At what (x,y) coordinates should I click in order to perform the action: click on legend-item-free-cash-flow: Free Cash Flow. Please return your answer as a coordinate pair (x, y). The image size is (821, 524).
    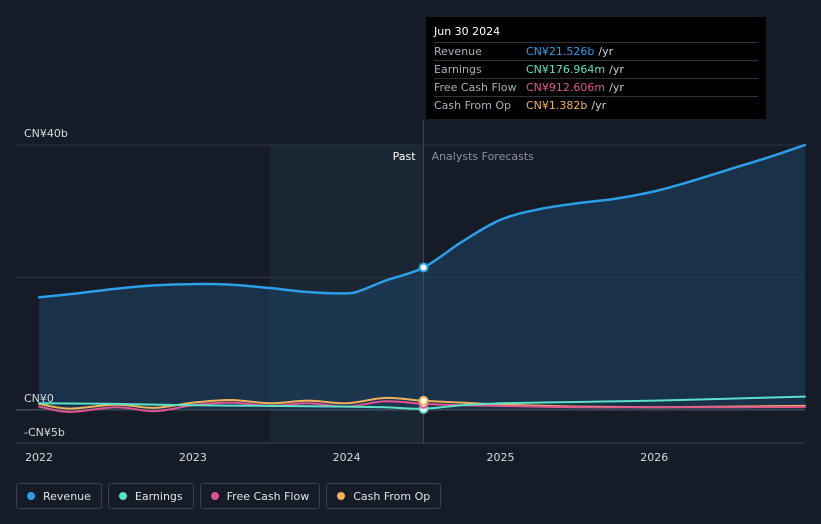
    Looking at the image, I should click on (260, 496).